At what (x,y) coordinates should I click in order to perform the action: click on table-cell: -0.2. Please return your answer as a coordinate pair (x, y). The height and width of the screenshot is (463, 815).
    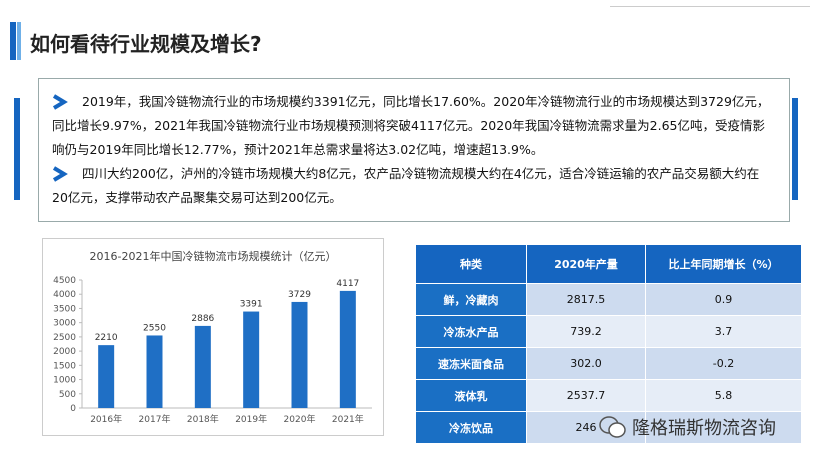
    Looking at the image, I should click on (723, 363).